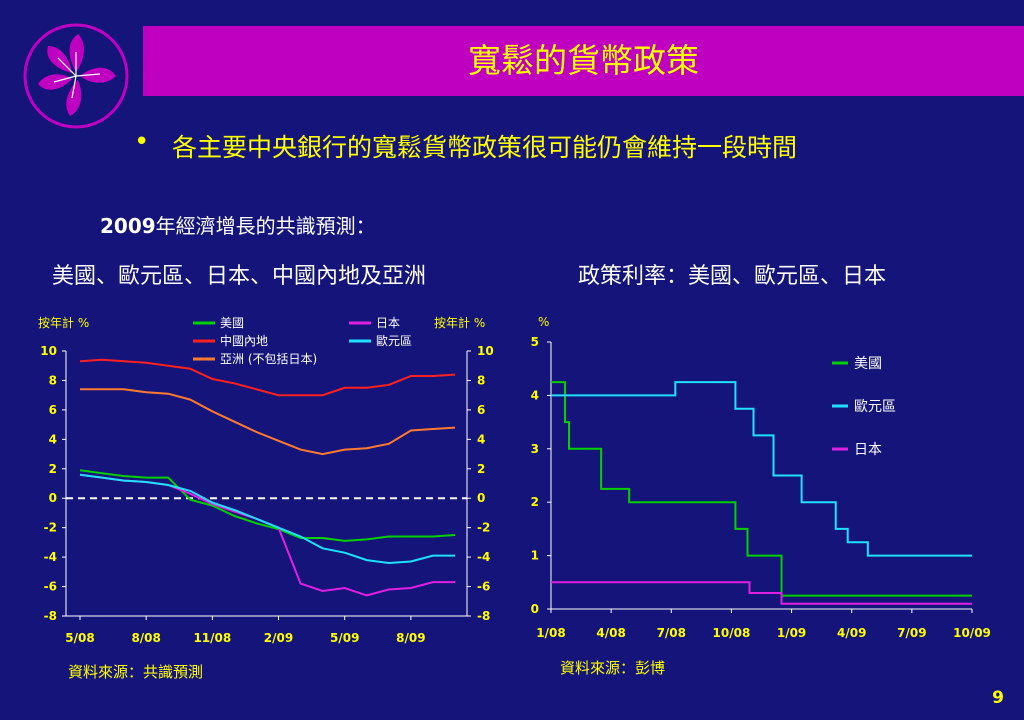 The width and height of the screenshot is (1024, 720). What do you see at coordinates (535, 342) in the screenshot?
I see `y-tick-label: 5` at bounding box center [535, 342].